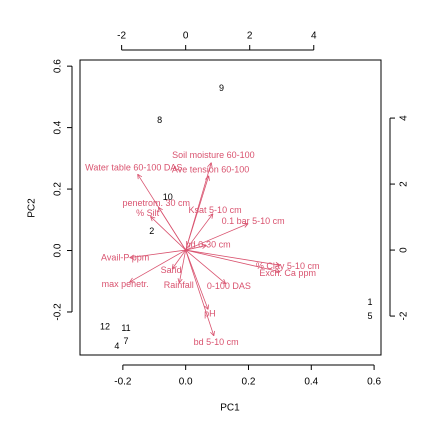 This screenshot has height=432, width=432. Describe the element at coordinates (370, 302) in the screenshot. I see `observation-label: 1` at that location.